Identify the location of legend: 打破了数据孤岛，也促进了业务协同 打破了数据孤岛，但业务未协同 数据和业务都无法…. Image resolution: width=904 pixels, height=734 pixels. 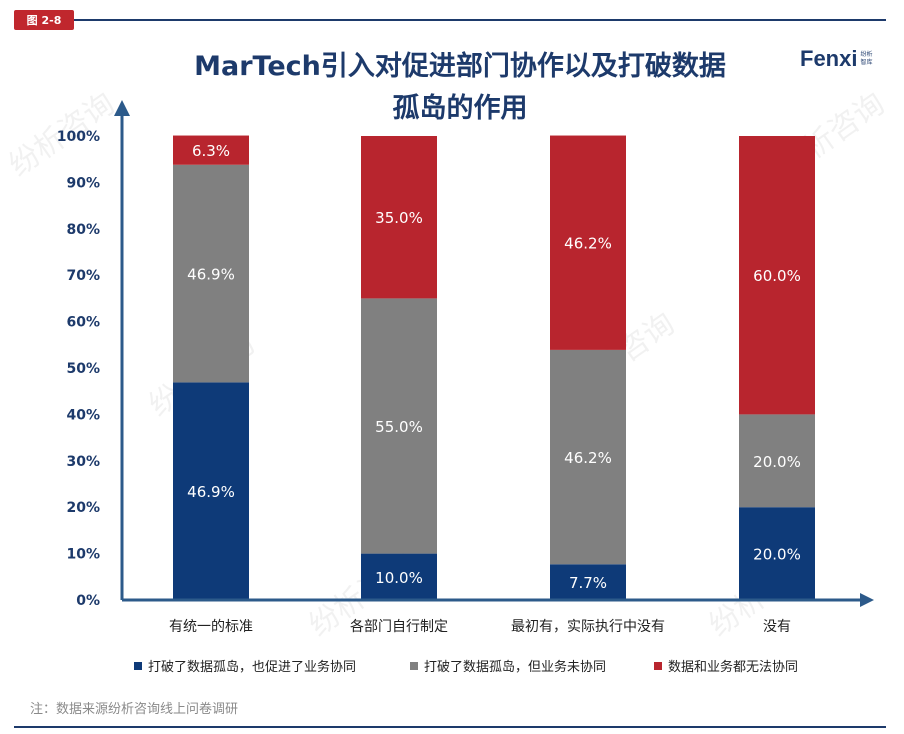
(452, 666).